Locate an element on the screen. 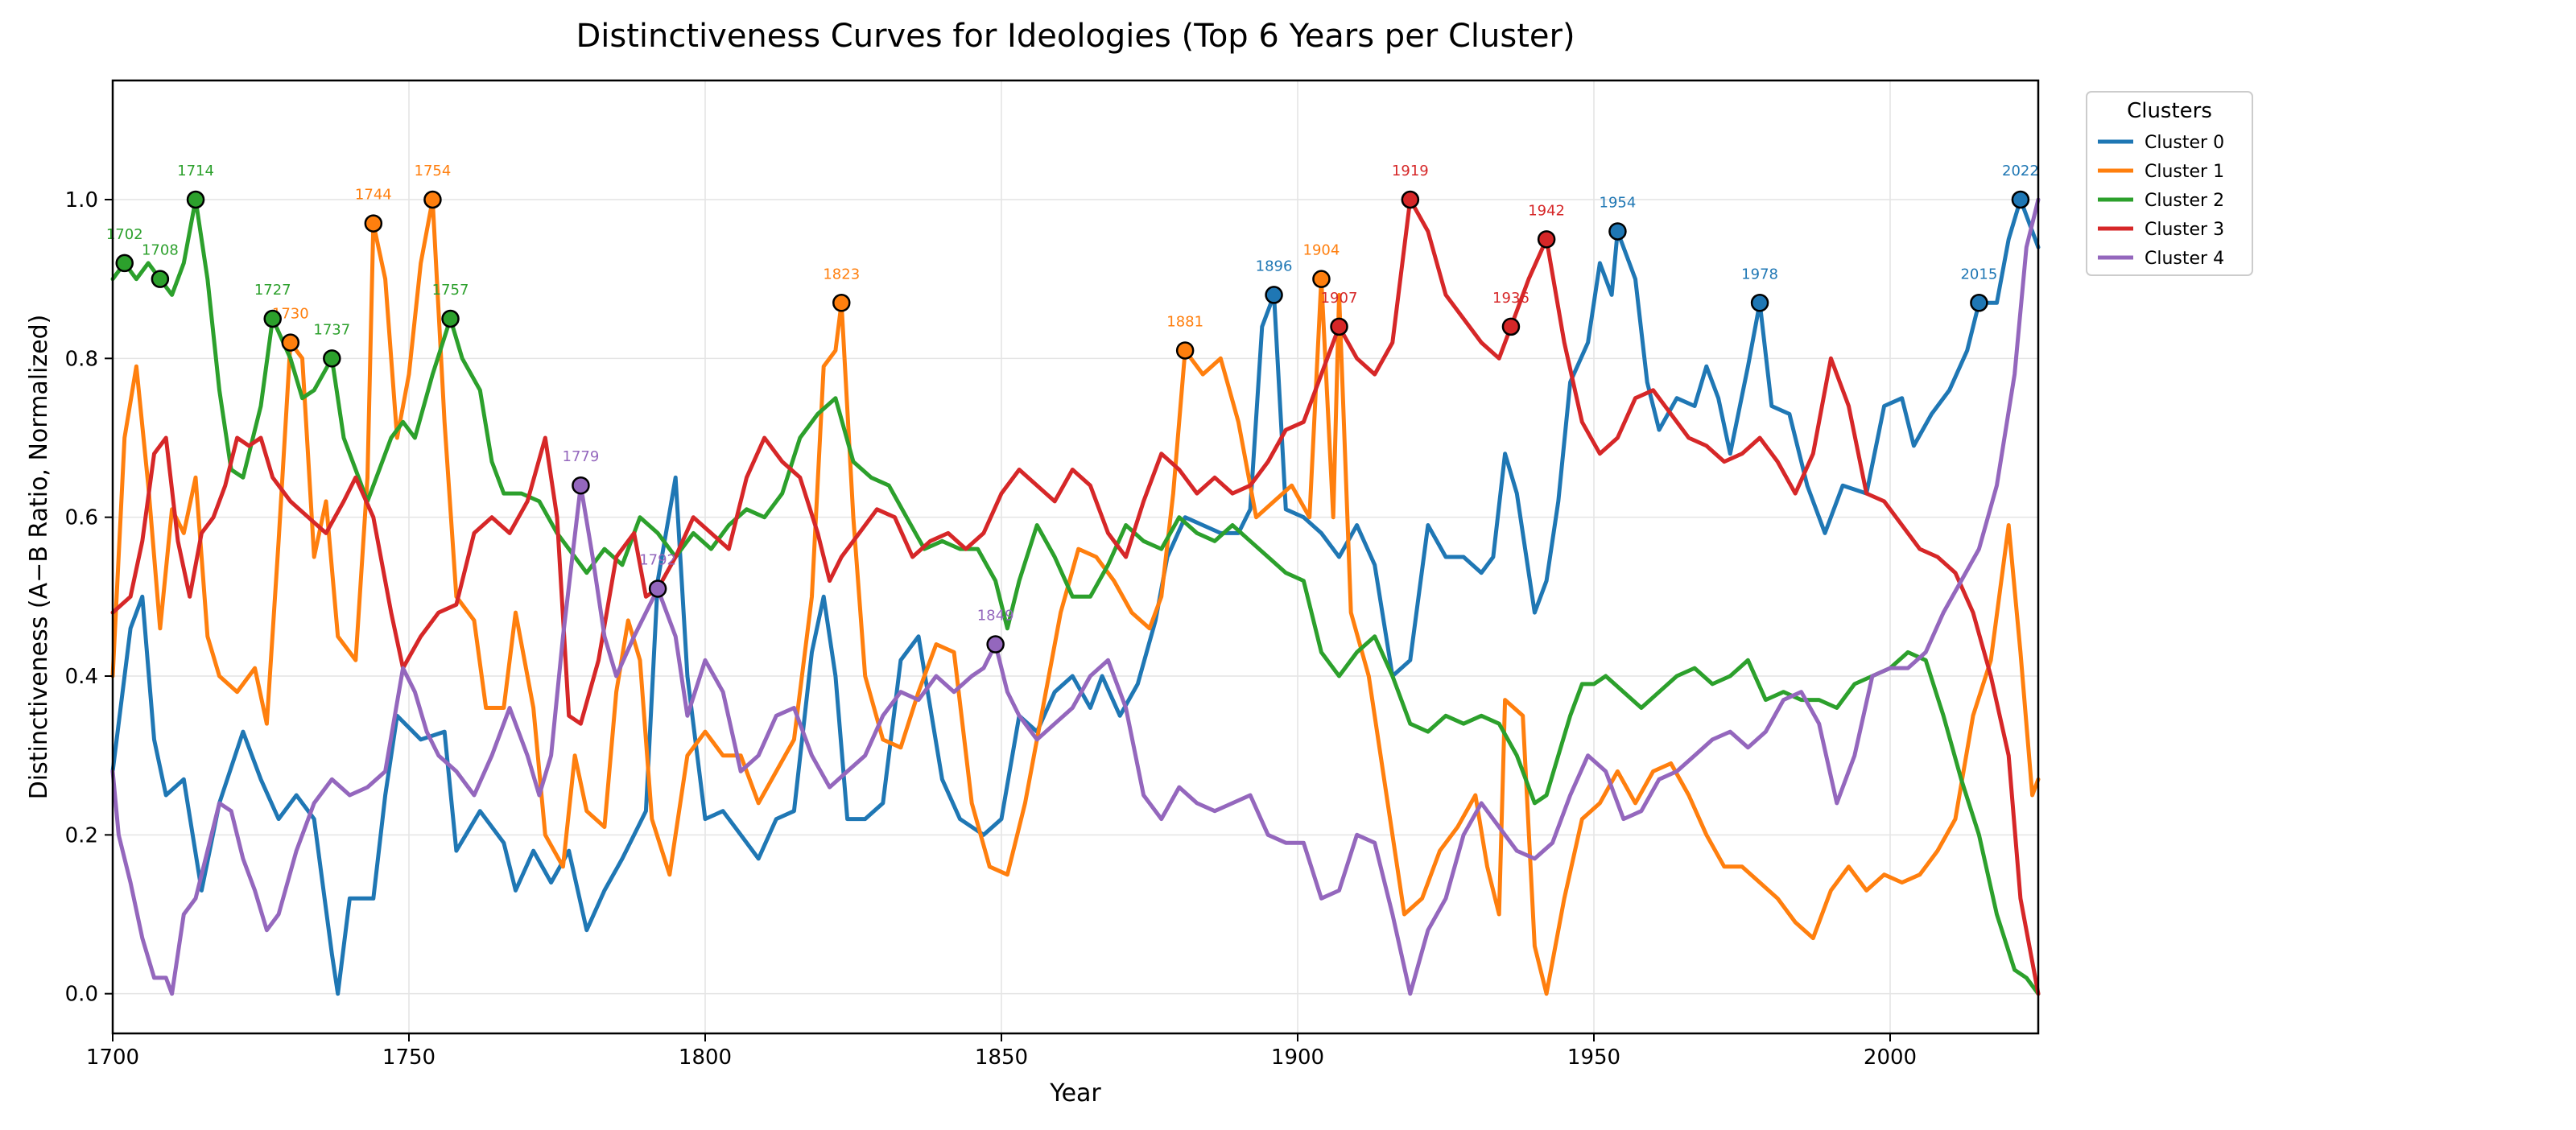 The width and height of the screenshot is (2576, 1130). legend-label-cluster-1: Cluster 1 is located at coordinates (2184, 172).